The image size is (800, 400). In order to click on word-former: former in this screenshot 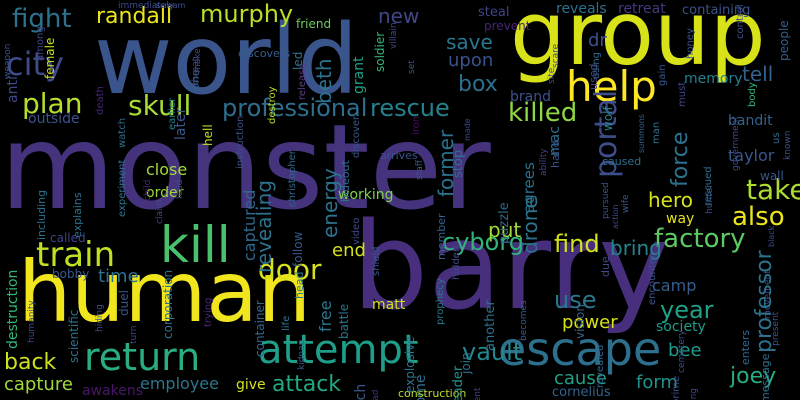, I will do `click(446, 163)`.